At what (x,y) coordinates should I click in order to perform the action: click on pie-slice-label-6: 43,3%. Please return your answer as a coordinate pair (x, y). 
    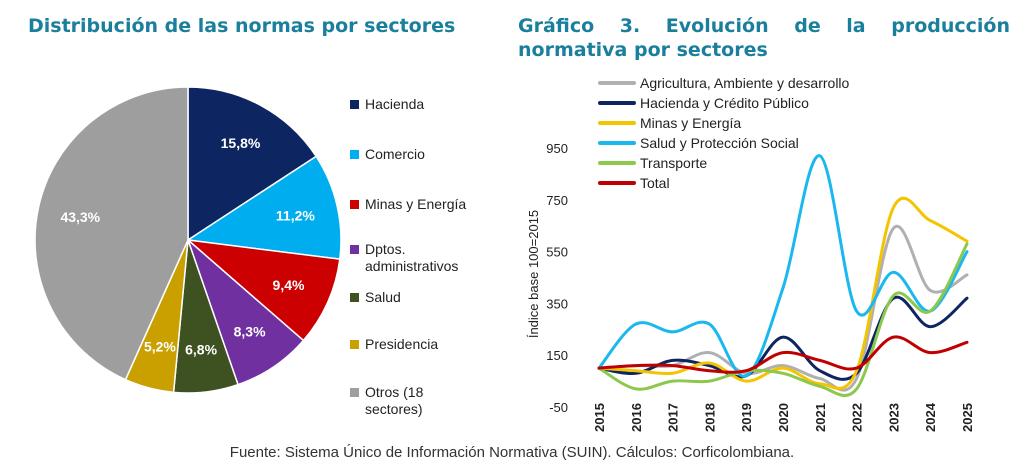
    Looking at the image, I should click on (80, 217).